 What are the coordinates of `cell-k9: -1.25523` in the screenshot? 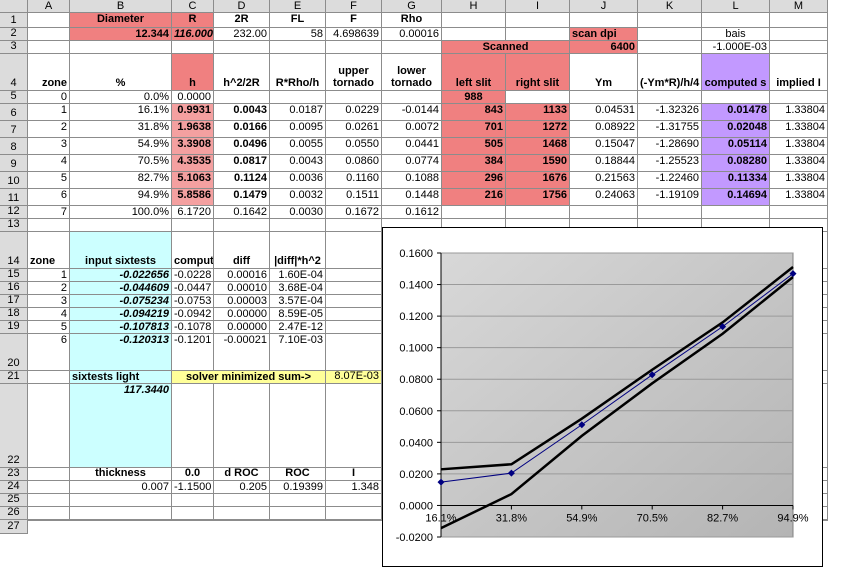 It's located at (670, 163).